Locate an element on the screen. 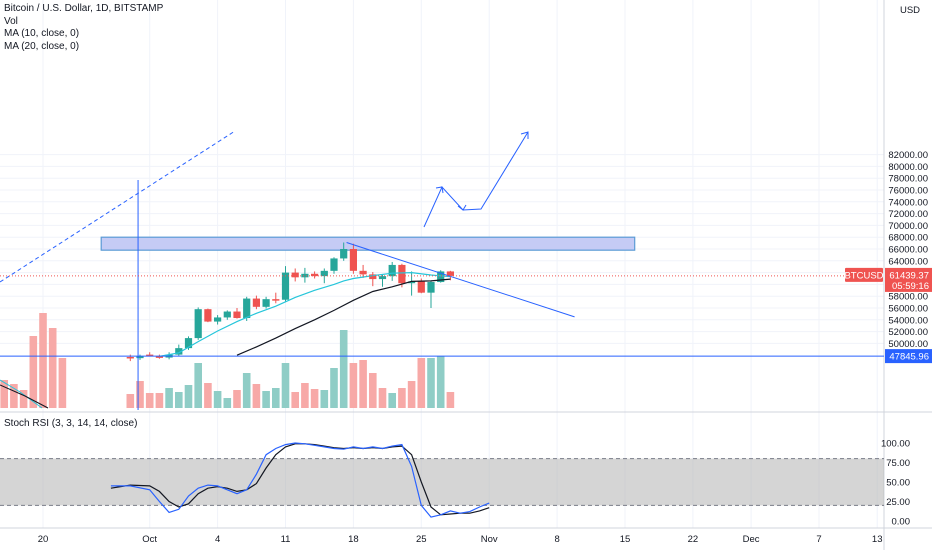  rsi-tick-label: 75.00 is located at coordinates (898, 463).